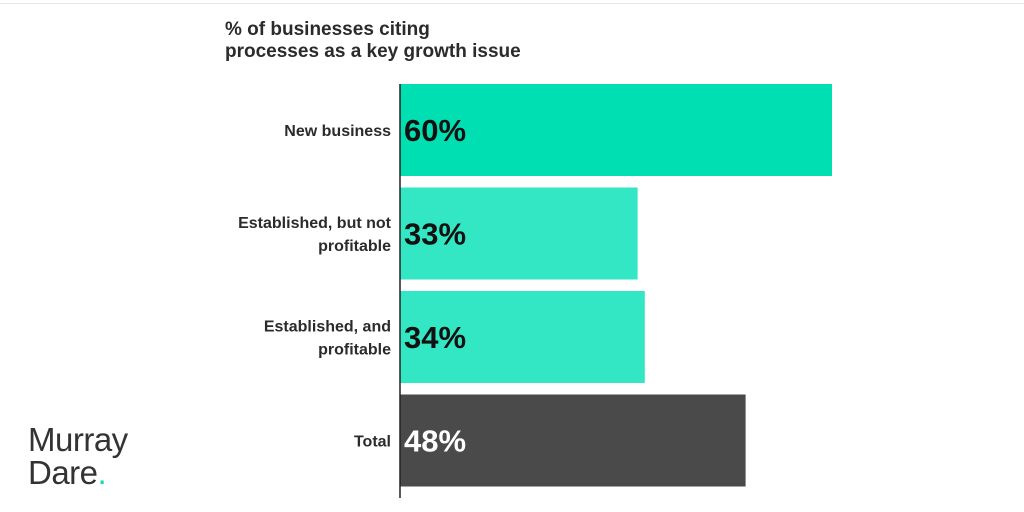 This screenshot has height=512, width=1024. What do you see at coordinates (63, 472) in the screenshot?
I see `brand-line-2-text: Dare` at bounding box center [63, 472].